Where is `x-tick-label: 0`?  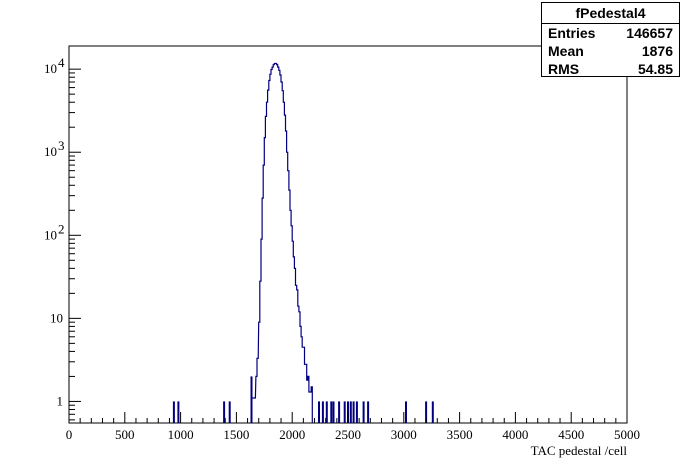 x-tick-label: 0 is located at coordinates (69, 434).